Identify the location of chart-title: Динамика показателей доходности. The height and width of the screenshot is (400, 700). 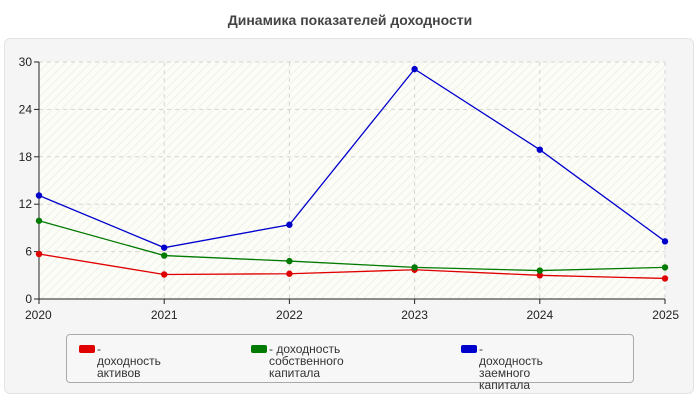
(350, 20).